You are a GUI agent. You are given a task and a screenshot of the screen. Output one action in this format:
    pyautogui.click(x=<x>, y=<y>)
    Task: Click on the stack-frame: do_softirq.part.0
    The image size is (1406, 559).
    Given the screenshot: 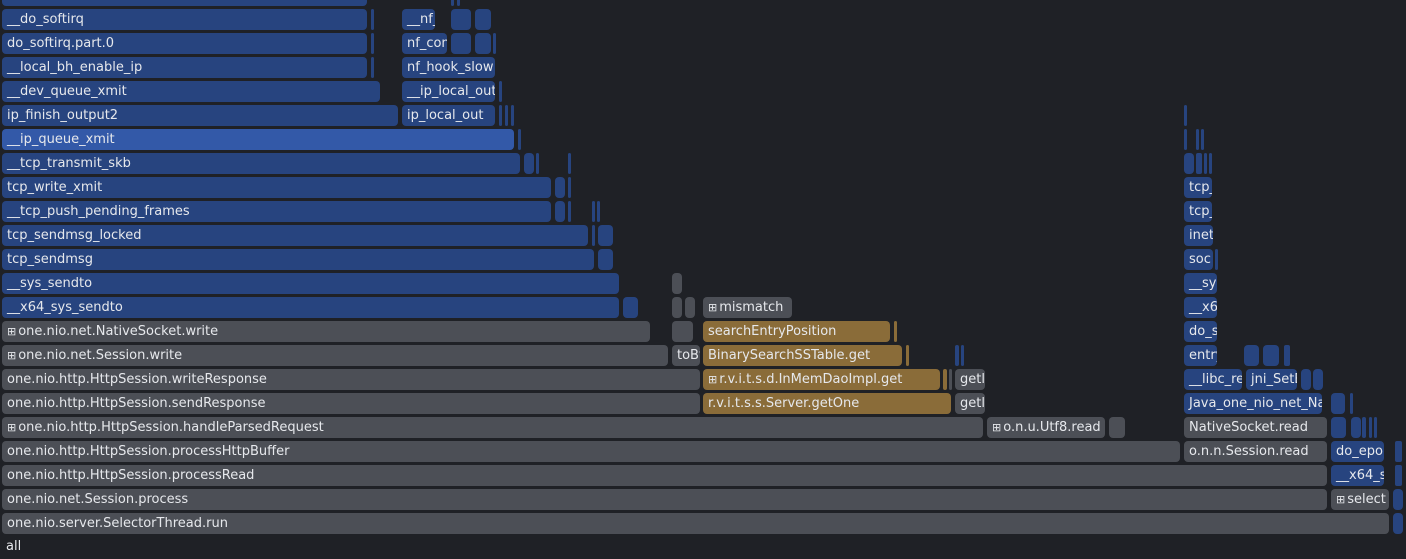 What is the action you would take?
    pyautogui.click(x=184, y=43)
    